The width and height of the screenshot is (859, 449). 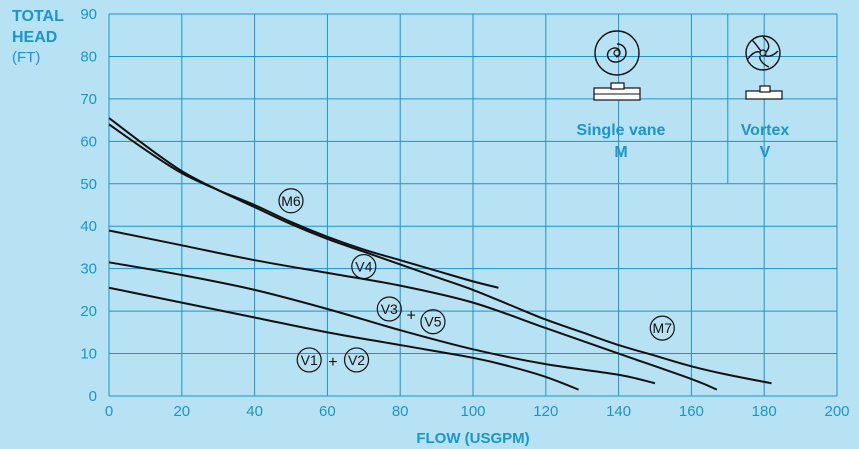 I want to click on y-axis-ticks: 0 10 20 30 40 50 60 70 80 90, so click(x=88, y=205).